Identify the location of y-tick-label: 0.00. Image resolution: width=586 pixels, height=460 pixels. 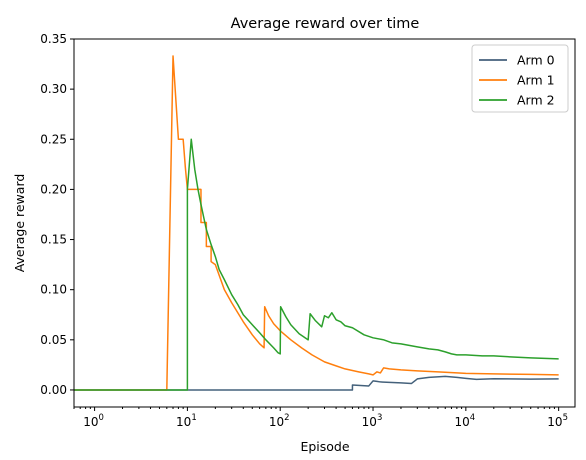
(53, 390).